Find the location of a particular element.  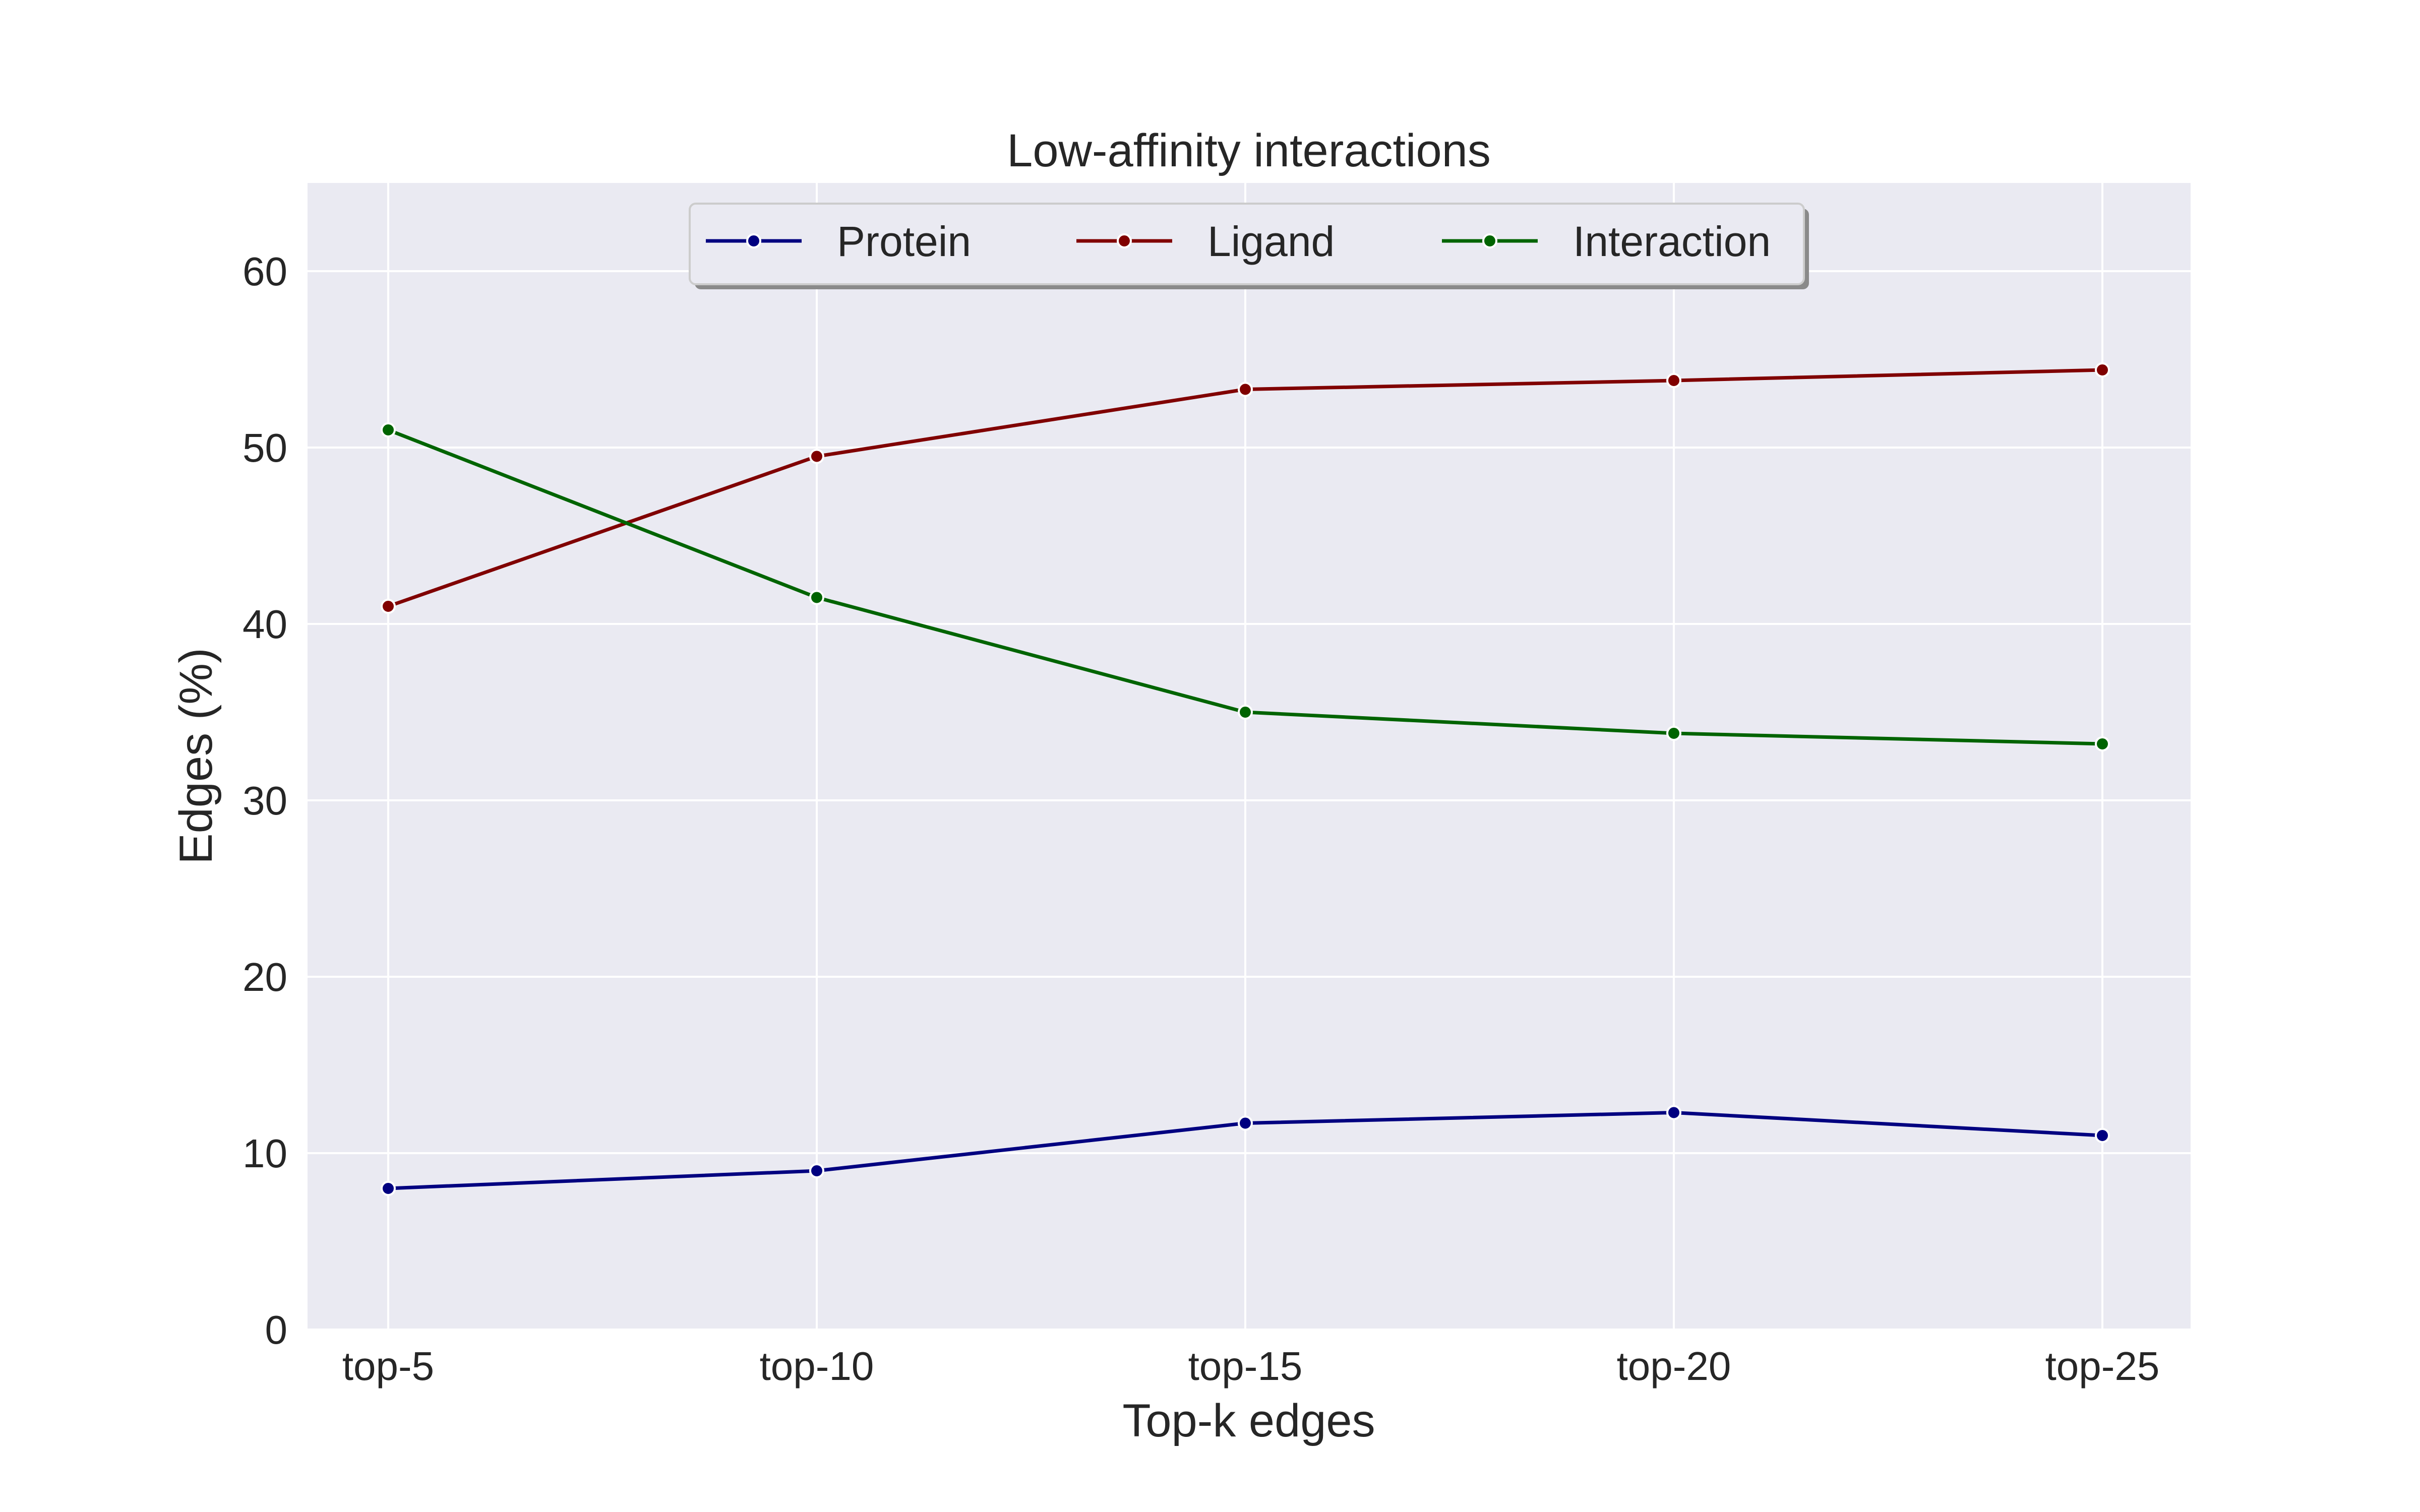

legend-marker-interaction is located at coordinates (1489, 240).